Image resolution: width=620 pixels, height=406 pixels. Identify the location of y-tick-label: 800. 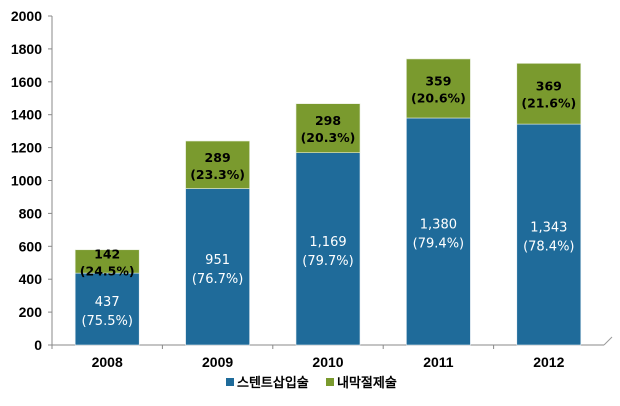
(31, 213).